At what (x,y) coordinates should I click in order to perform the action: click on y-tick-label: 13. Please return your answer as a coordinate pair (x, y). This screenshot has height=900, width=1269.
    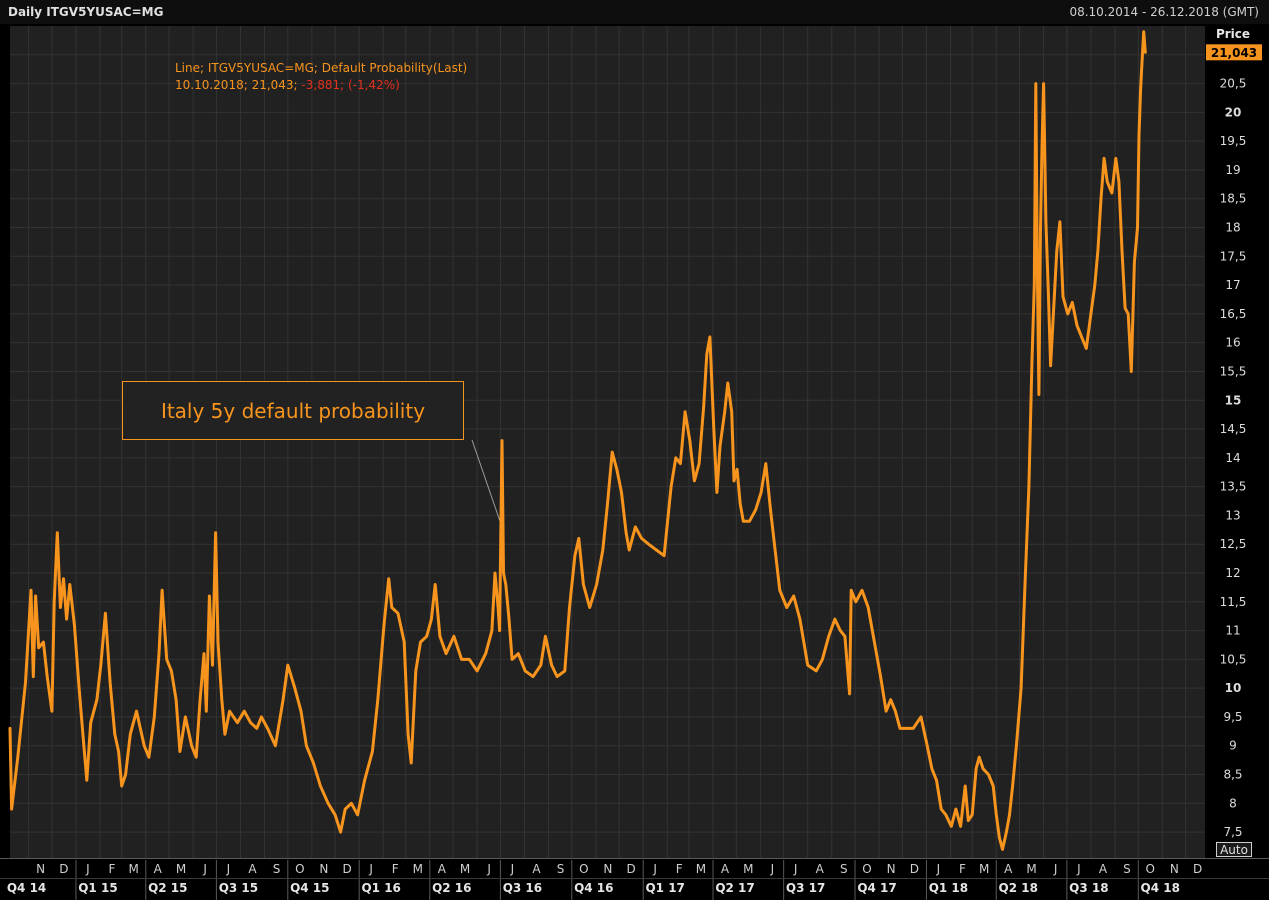
    Looking at the image, I should click on (1232, 515).